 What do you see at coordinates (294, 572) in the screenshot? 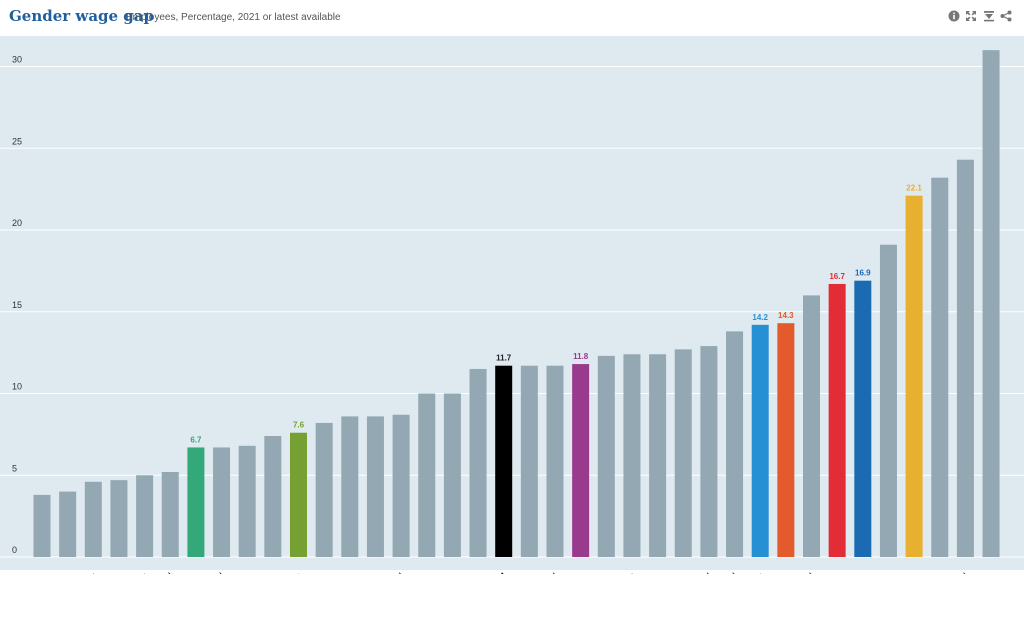
I see `x-tick-label: Italy` at bounding box center [294, 572].